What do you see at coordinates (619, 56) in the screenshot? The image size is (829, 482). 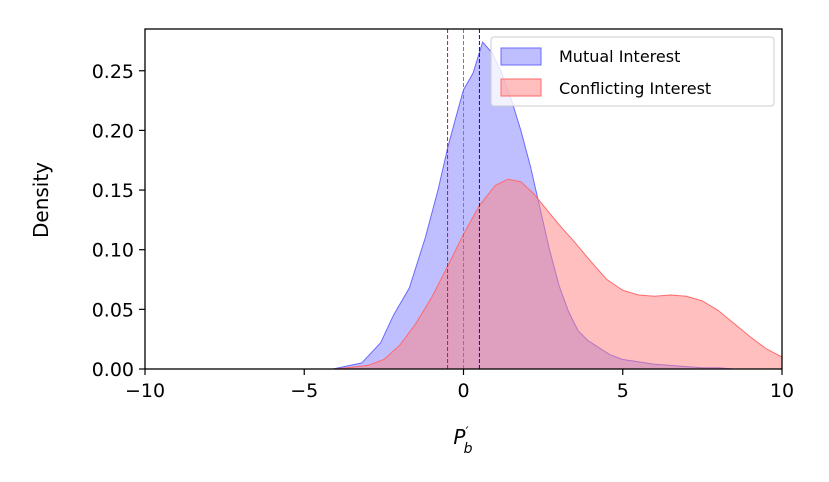 I see `legend-label-mutual-interest: Mutual Interest` at bounding box center [619, 56].